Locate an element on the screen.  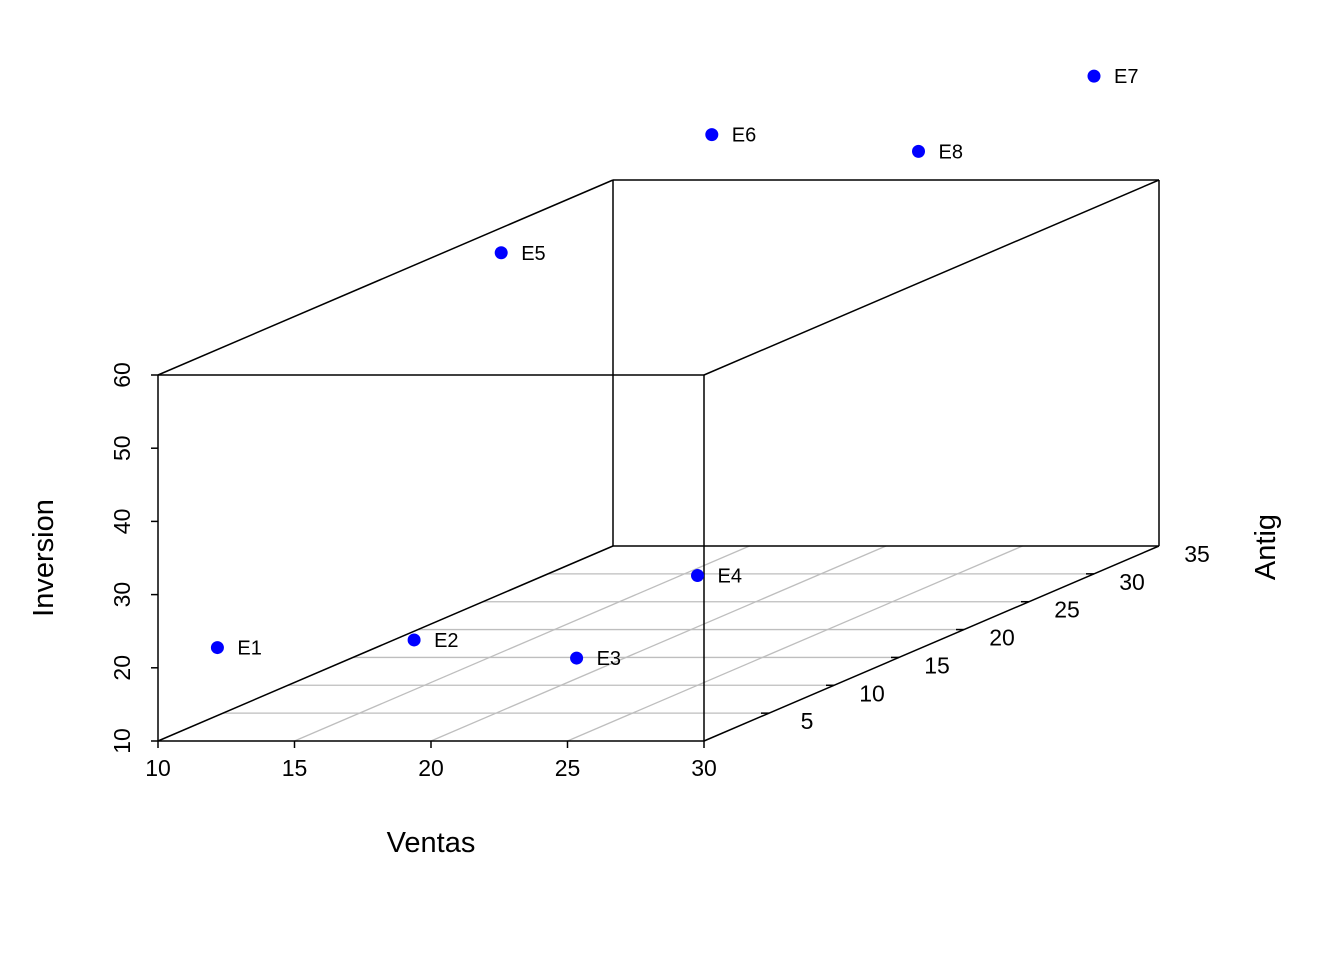
point-label: E4 is located at coordinates (730, 576).